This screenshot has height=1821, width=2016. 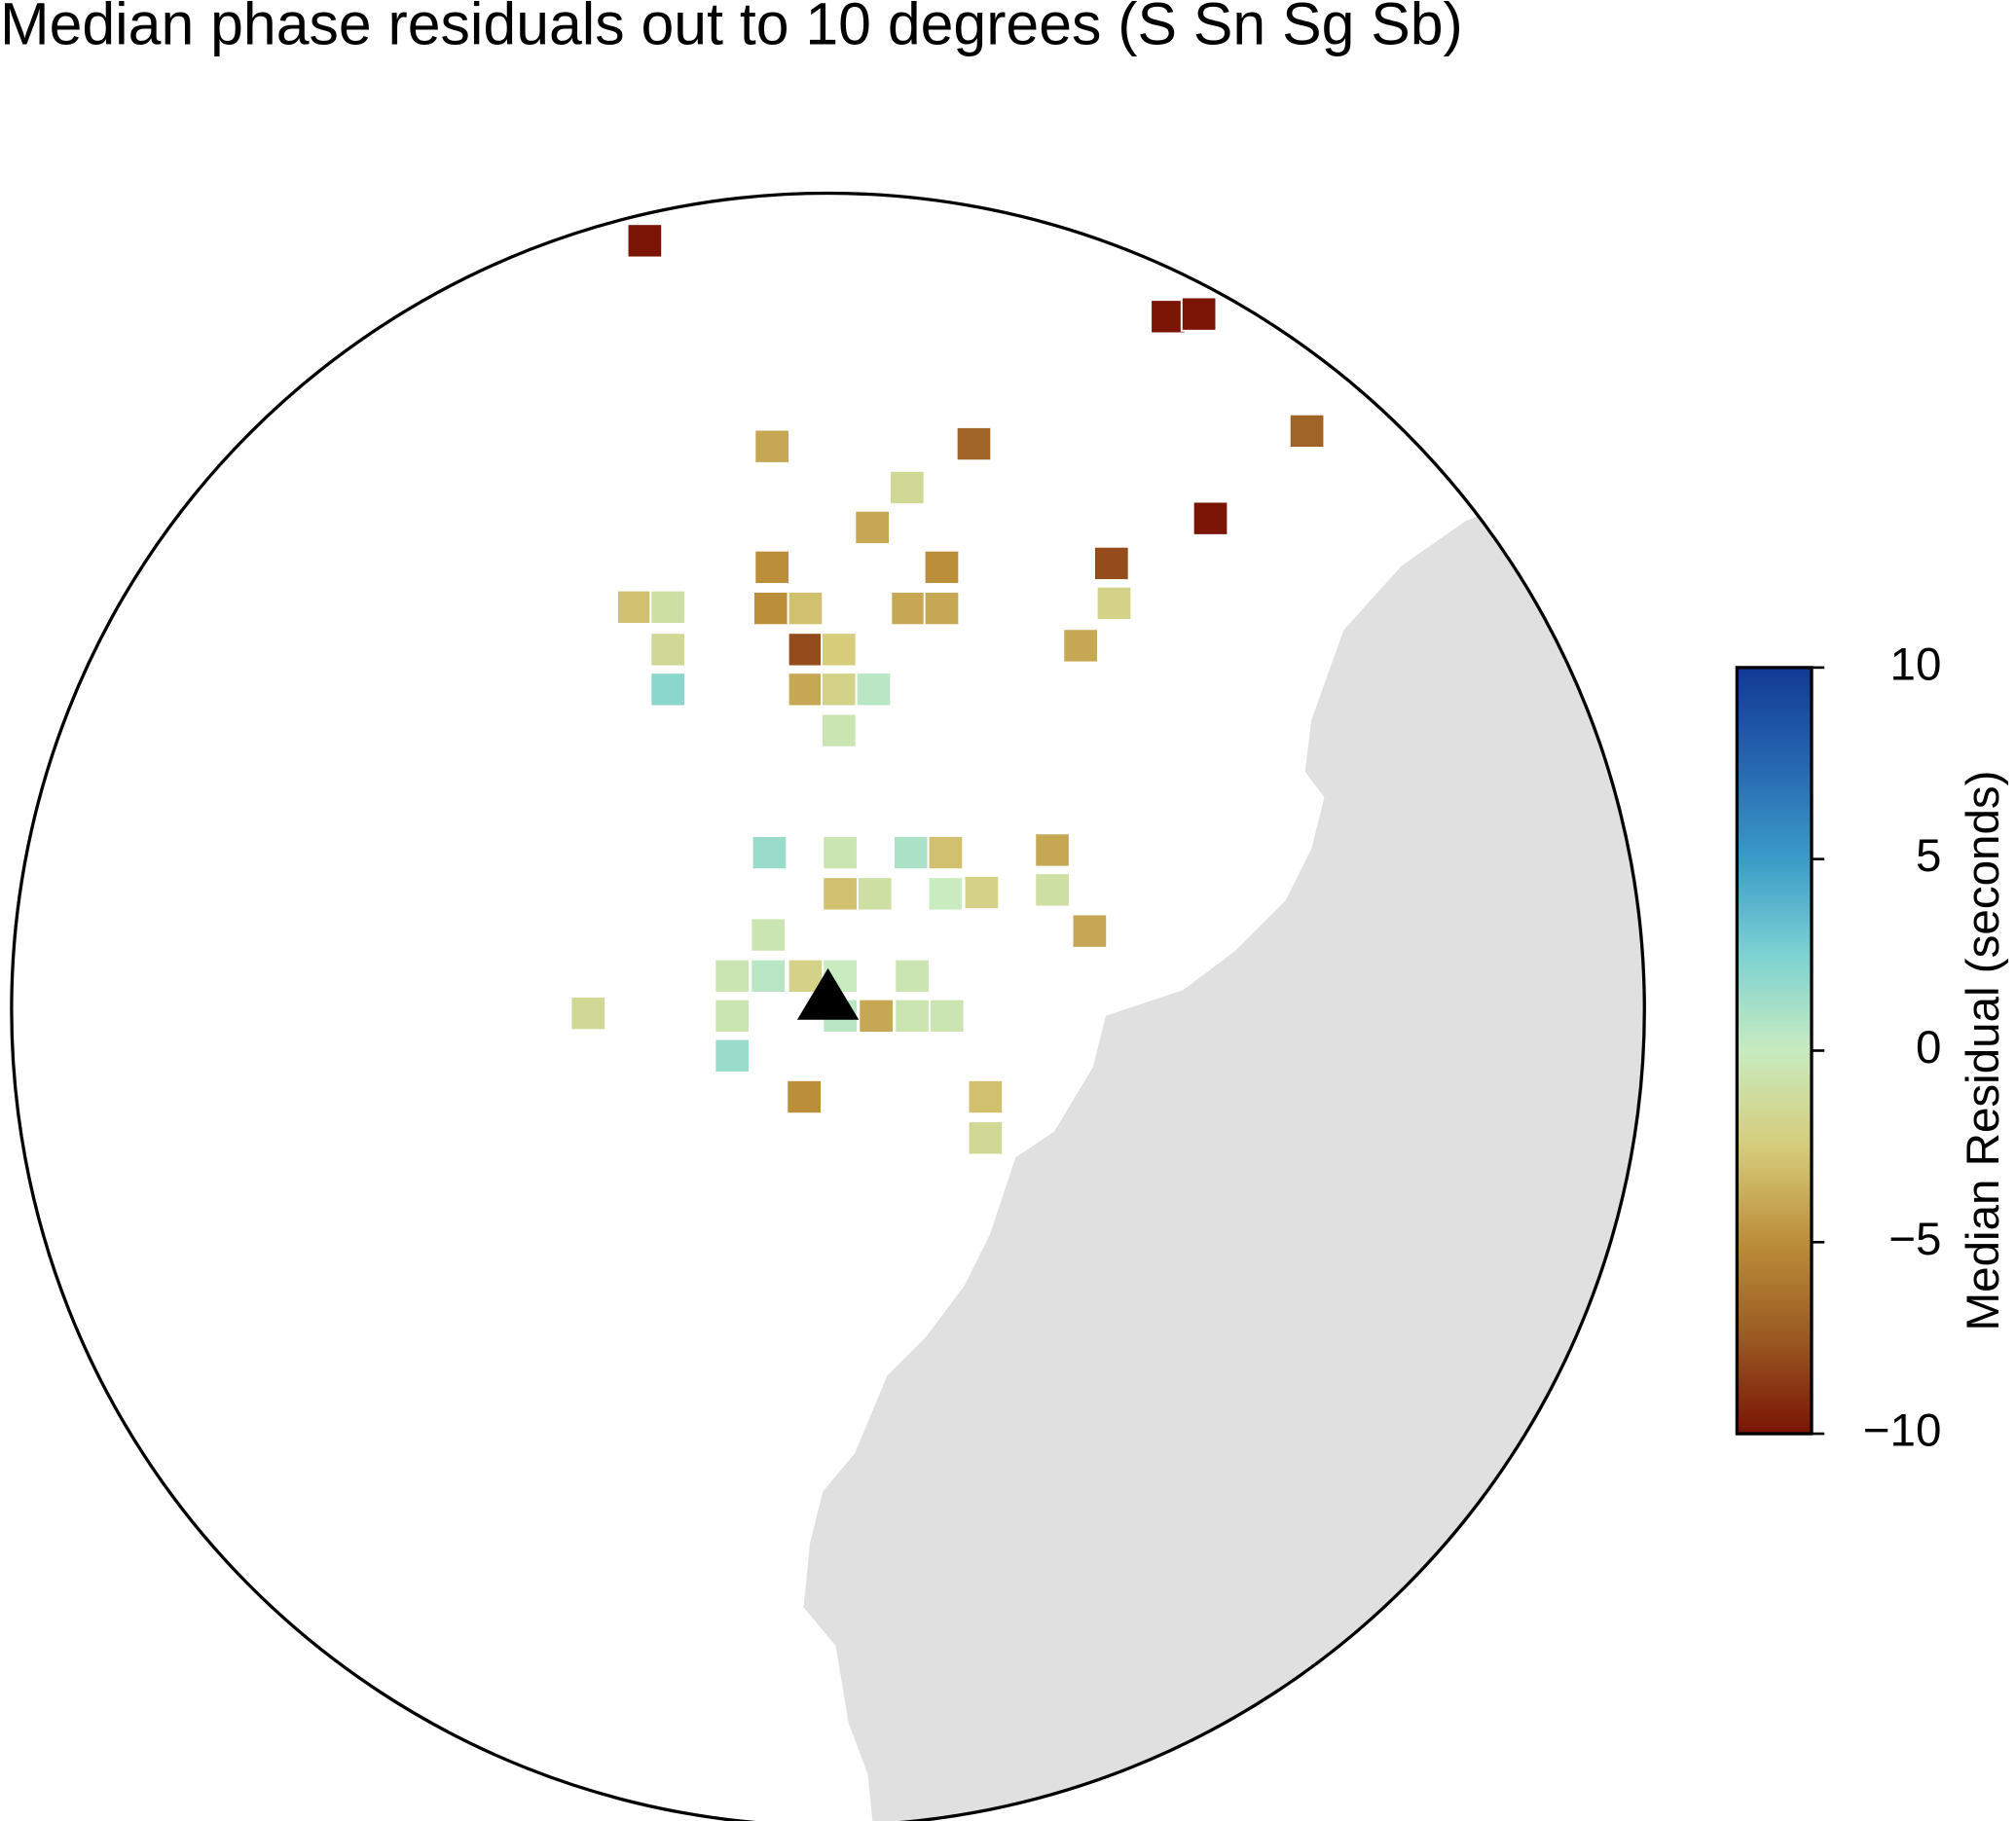 What do you see at coordinates (1914, 1239) in the screenshot?
I see `colorbar-tick-label: −5` at bounding box center [1914, 1239].